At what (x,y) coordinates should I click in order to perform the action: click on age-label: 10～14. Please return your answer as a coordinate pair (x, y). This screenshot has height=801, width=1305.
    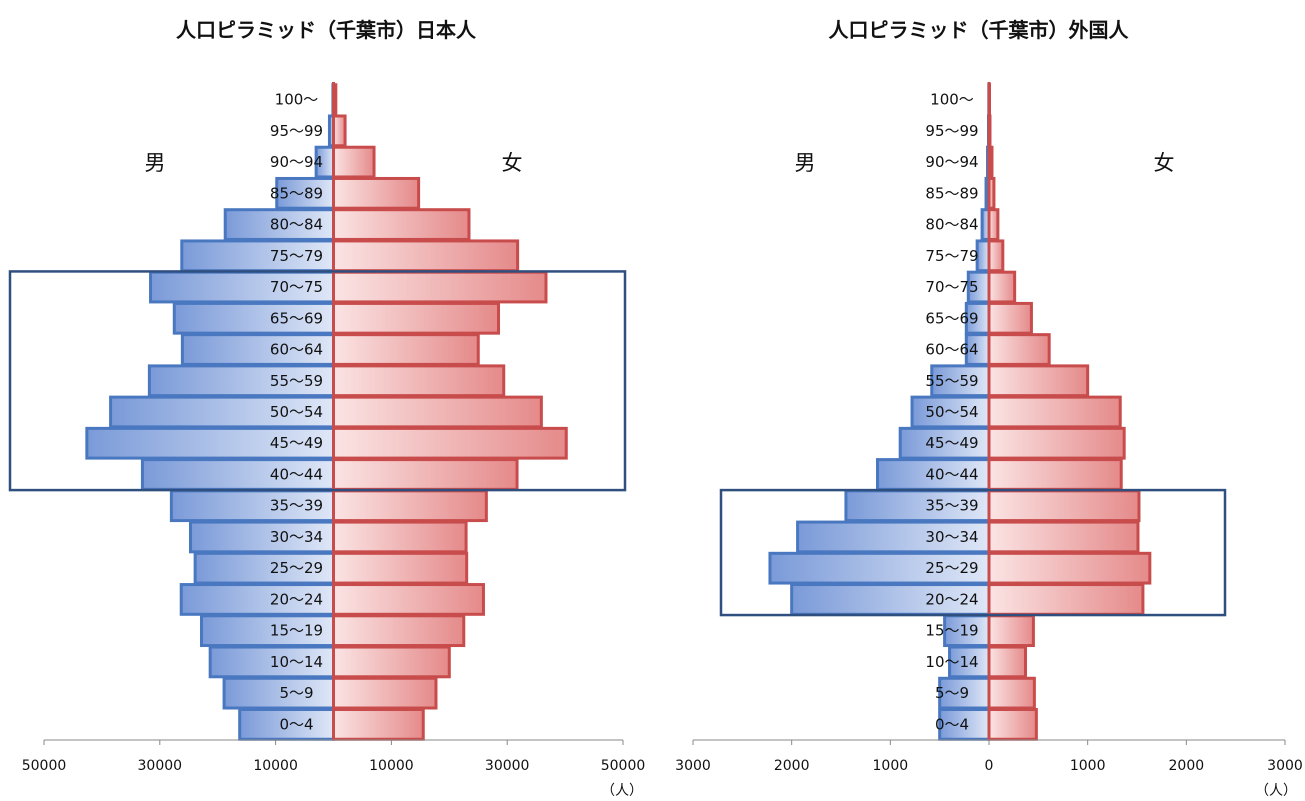
    Looking at the image, I should click on (296, 662).